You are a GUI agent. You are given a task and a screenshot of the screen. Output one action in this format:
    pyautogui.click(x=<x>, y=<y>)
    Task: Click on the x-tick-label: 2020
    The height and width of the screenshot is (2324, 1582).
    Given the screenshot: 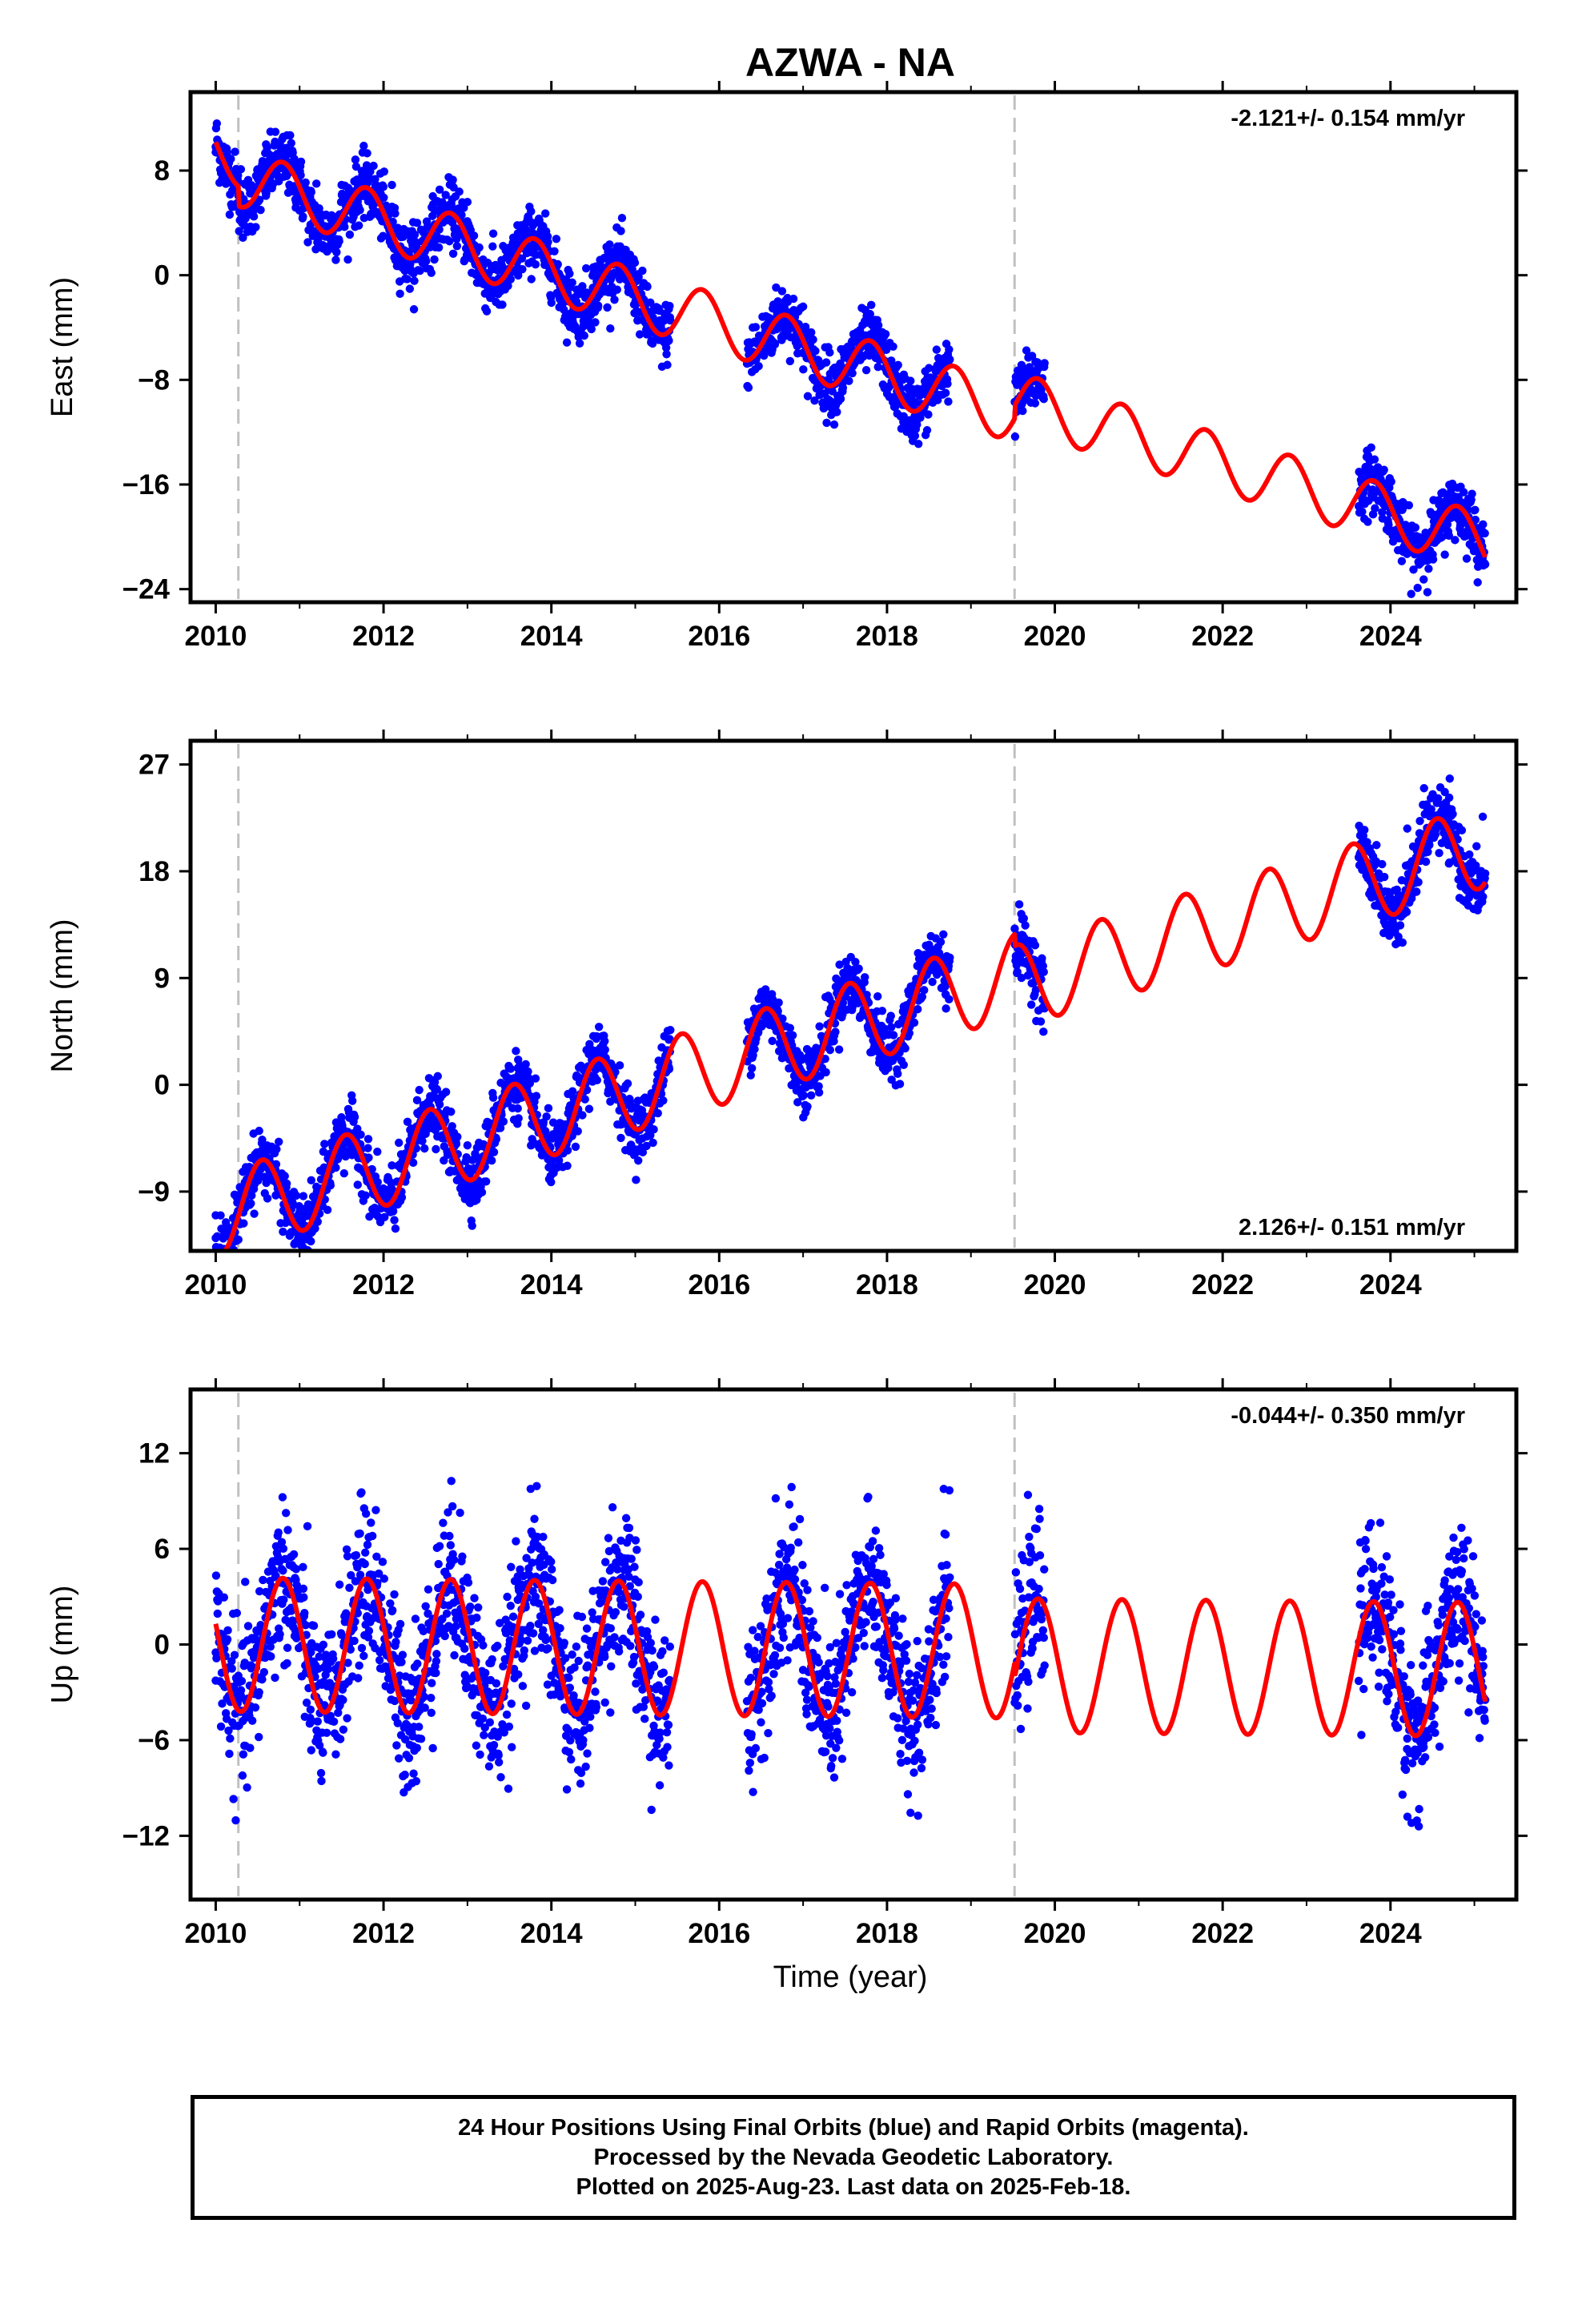 What is the action you would take?
    pyautogui.click(x=1055, y=1285)
    